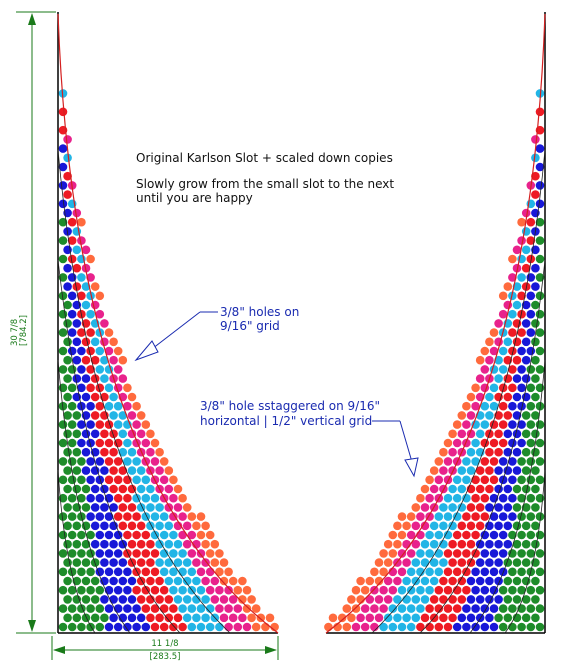 This screenshot has width=574, height=666. What do you see at coordinates (250, 326) in the screenshot?
I see `callout-a-line-2: 9/16" grid` at bounding box center [250, 326].